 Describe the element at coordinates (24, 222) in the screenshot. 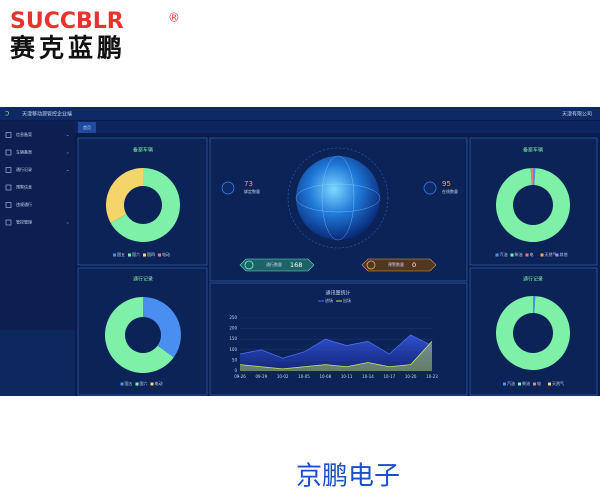

I see `menu-item: 管控管理` at that location.